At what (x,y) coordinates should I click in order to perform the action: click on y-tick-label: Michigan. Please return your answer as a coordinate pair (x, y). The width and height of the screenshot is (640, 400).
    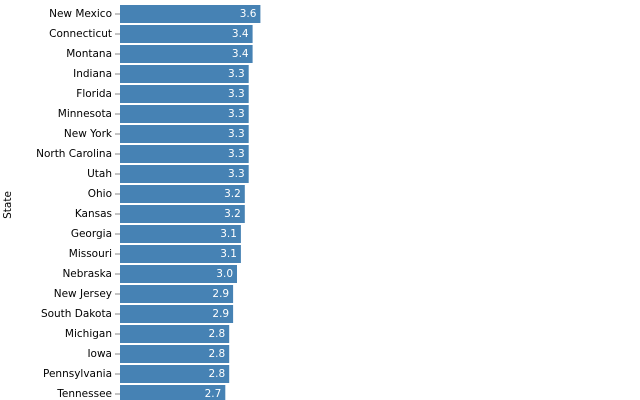
    Looking at the image, I should click on (88, 334).